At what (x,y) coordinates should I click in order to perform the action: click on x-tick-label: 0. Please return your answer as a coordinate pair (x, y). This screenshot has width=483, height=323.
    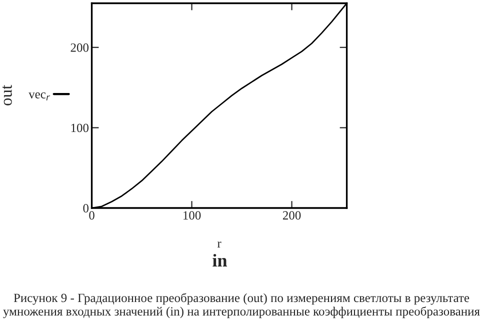
    Looking at the image, I should click on (91, 215).